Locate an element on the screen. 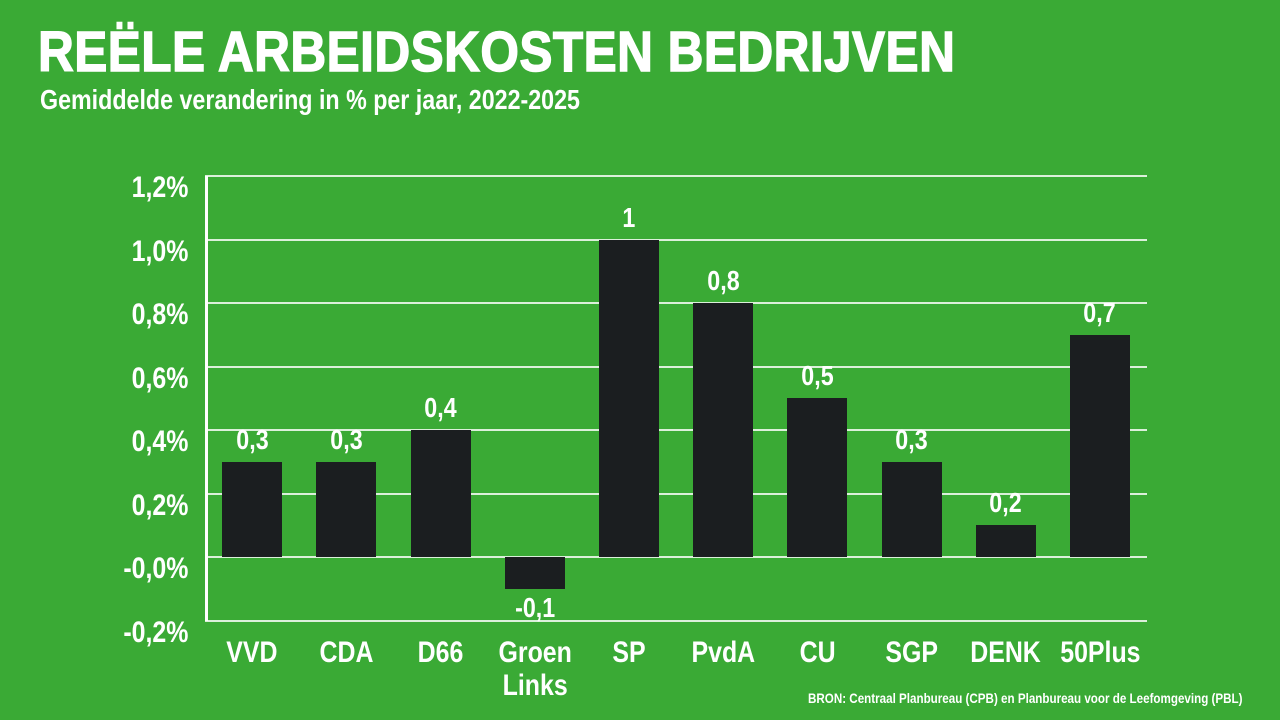  x-axis-label-text: Links is located at coordinates (535, 685).